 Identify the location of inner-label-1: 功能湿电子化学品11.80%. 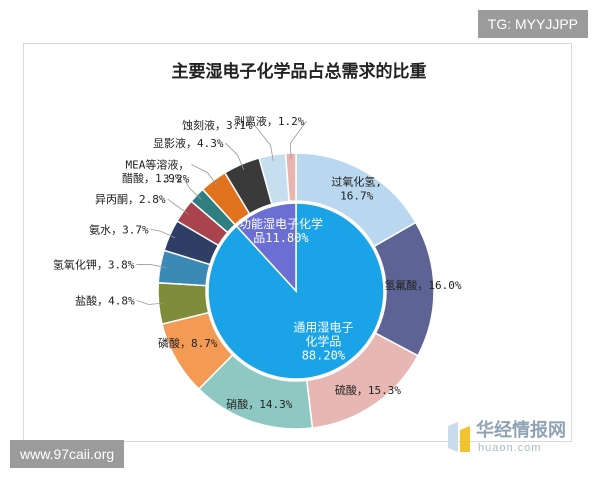
(281, 230).